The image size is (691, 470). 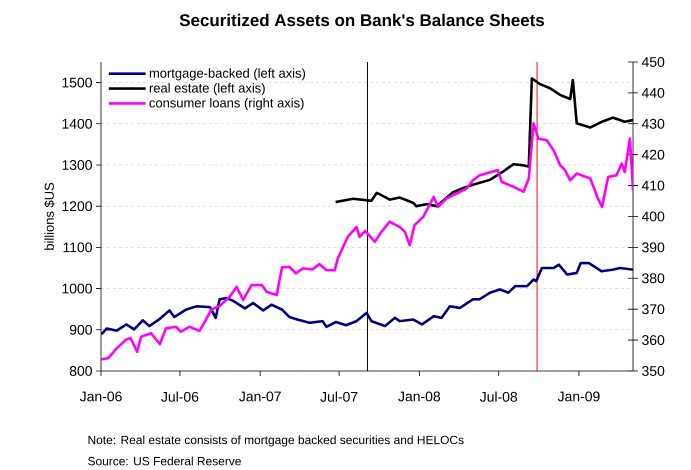 What do you see at coordinates (653, 278) in the screenshot?
I see `y2-tick-label: 380` at bounding box center [653, 278].